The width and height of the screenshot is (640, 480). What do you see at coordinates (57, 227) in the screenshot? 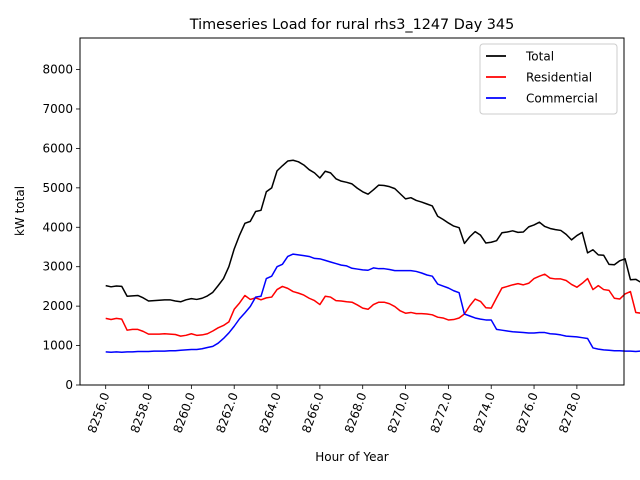
I see `y-tick-label: 4000` at bounding box center [57, 227].